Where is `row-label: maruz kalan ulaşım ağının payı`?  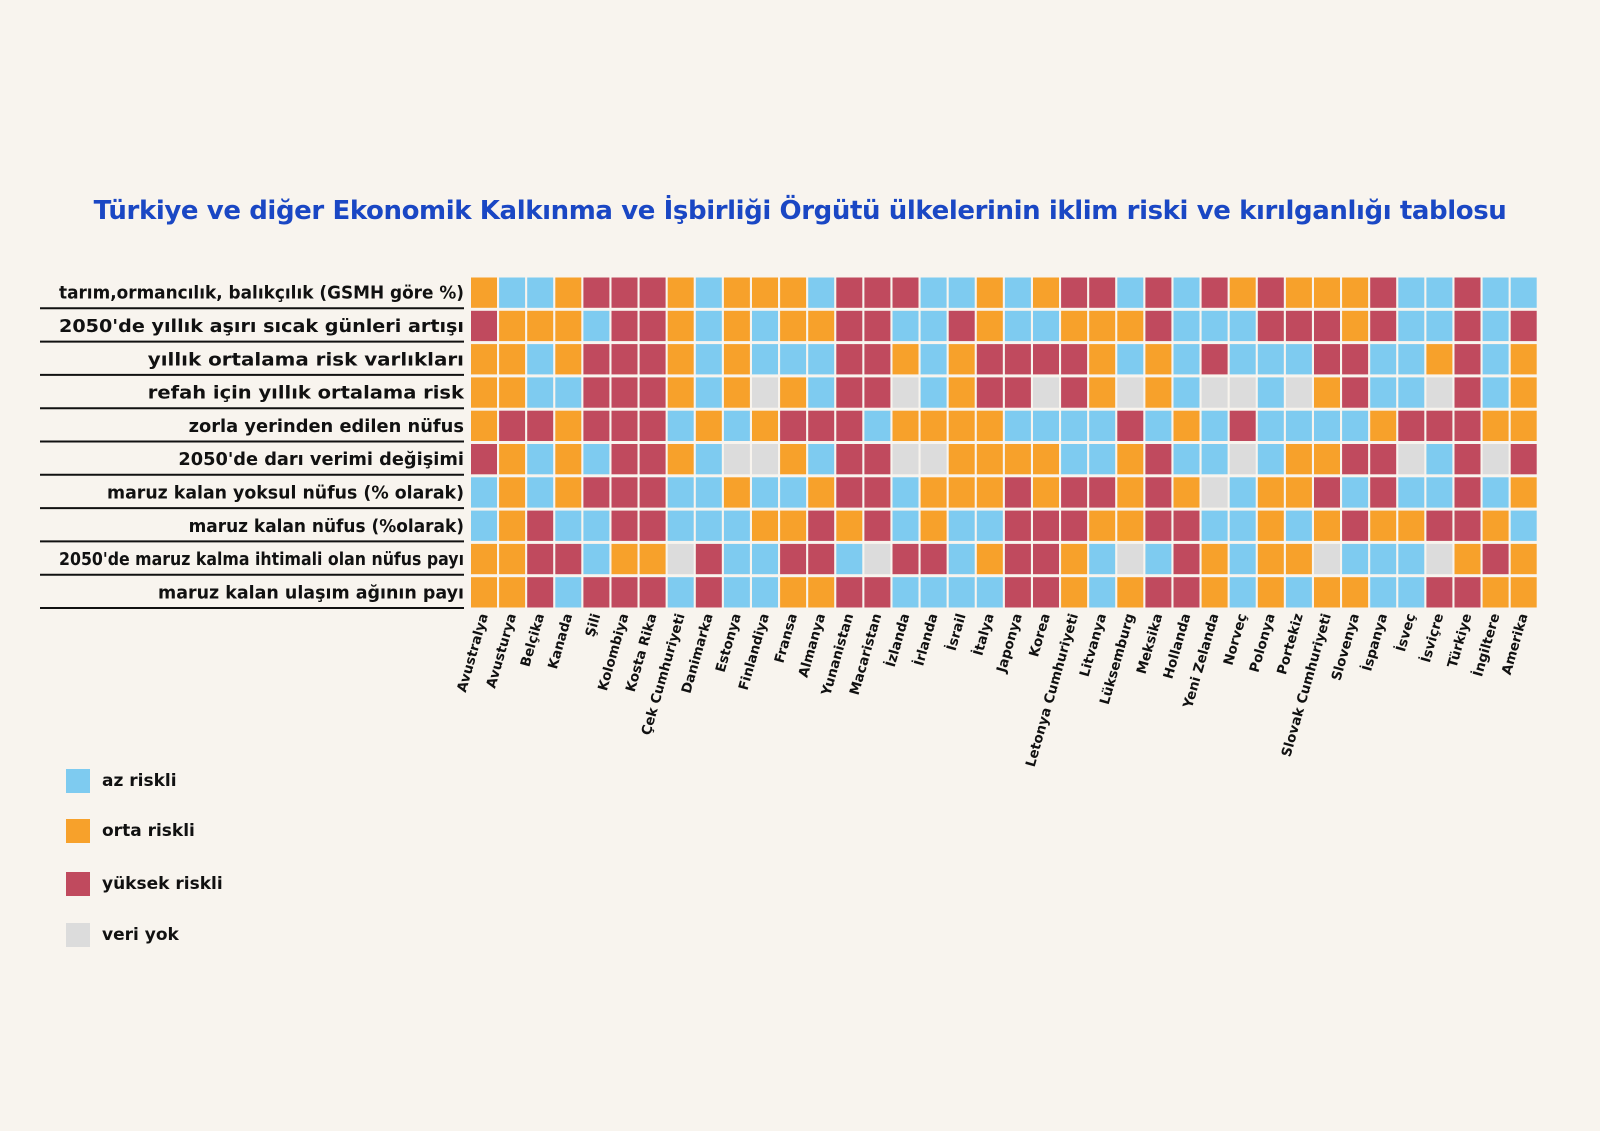 row-label: maruz kalan ulaşım ağının payı is located at coordinates (311, 592).